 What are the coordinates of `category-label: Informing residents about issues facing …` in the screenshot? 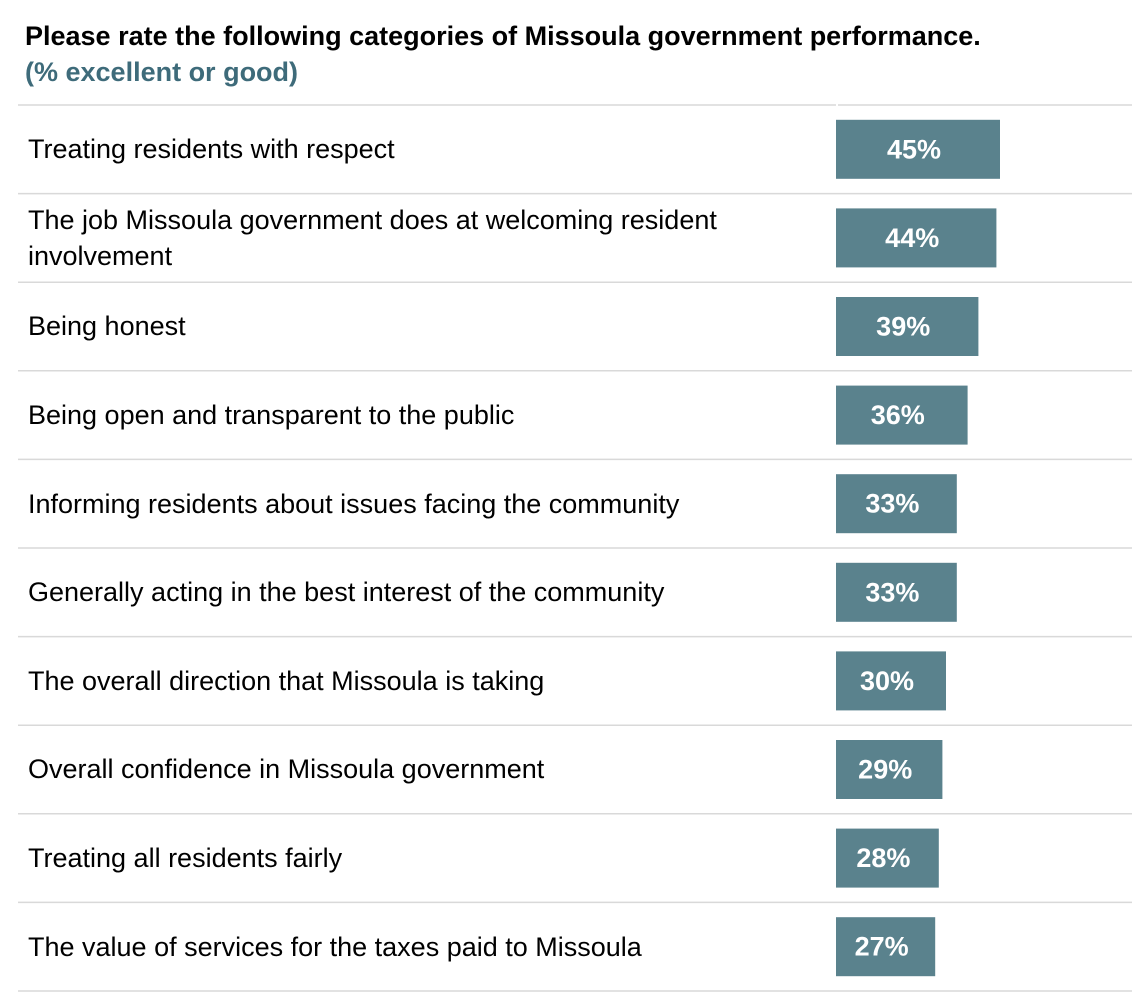 It's located at (354, 503).